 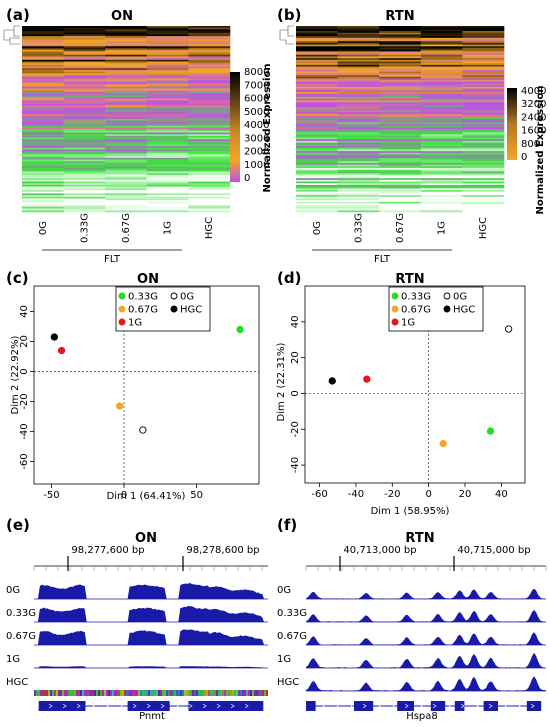 I want to click on data-point, so click(x=367, y=379).